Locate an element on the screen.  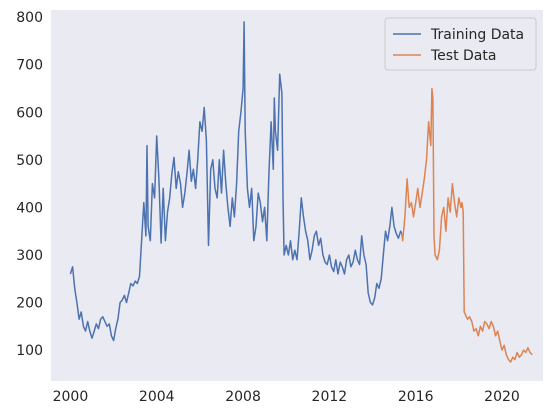
y-axis: 100 200 300 400 500 600 700 800 is located at coordinates (29, 184).